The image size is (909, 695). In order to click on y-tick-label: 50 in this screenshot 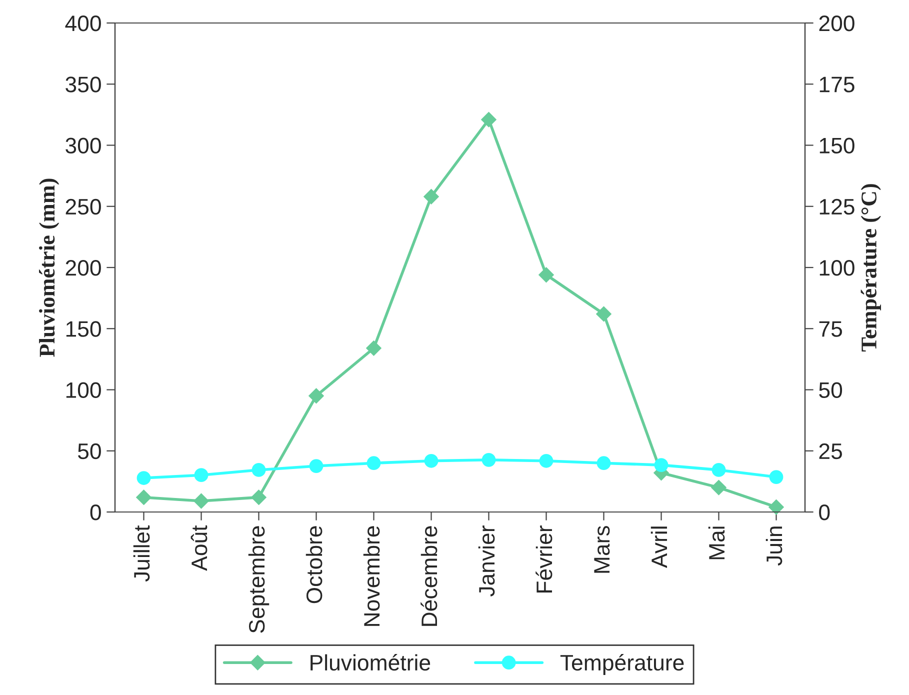, I will do `click(89, 451)`.